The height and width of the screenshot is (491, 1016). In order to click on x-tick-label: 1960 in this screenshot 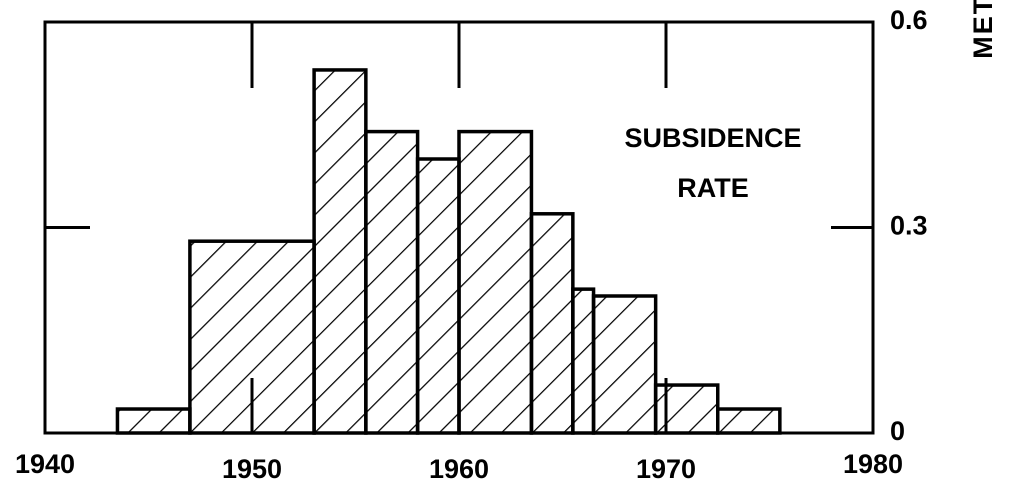, I will do `click(459, 469)`.